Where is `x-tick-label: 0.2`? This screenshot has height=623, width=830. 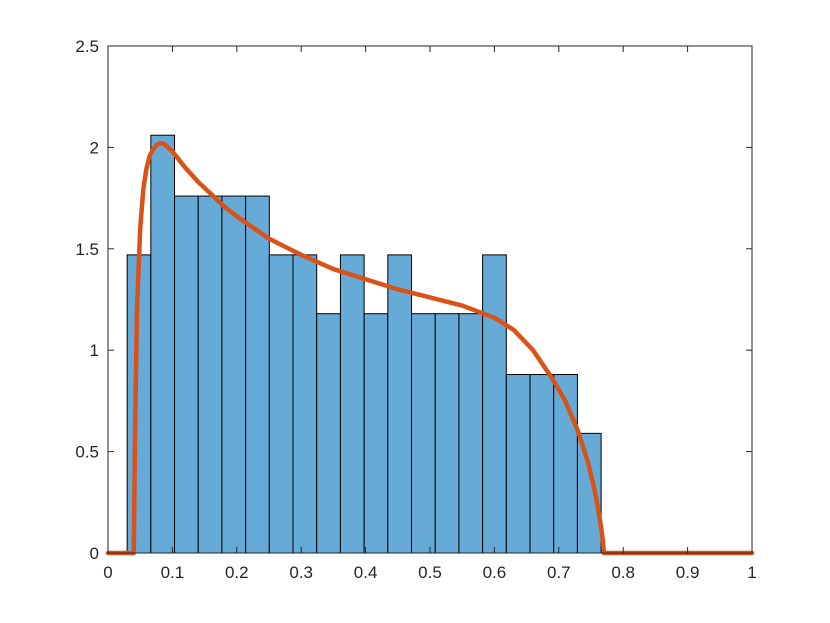
x-tick-label: 0.2 is located at coordinates (237, 572).